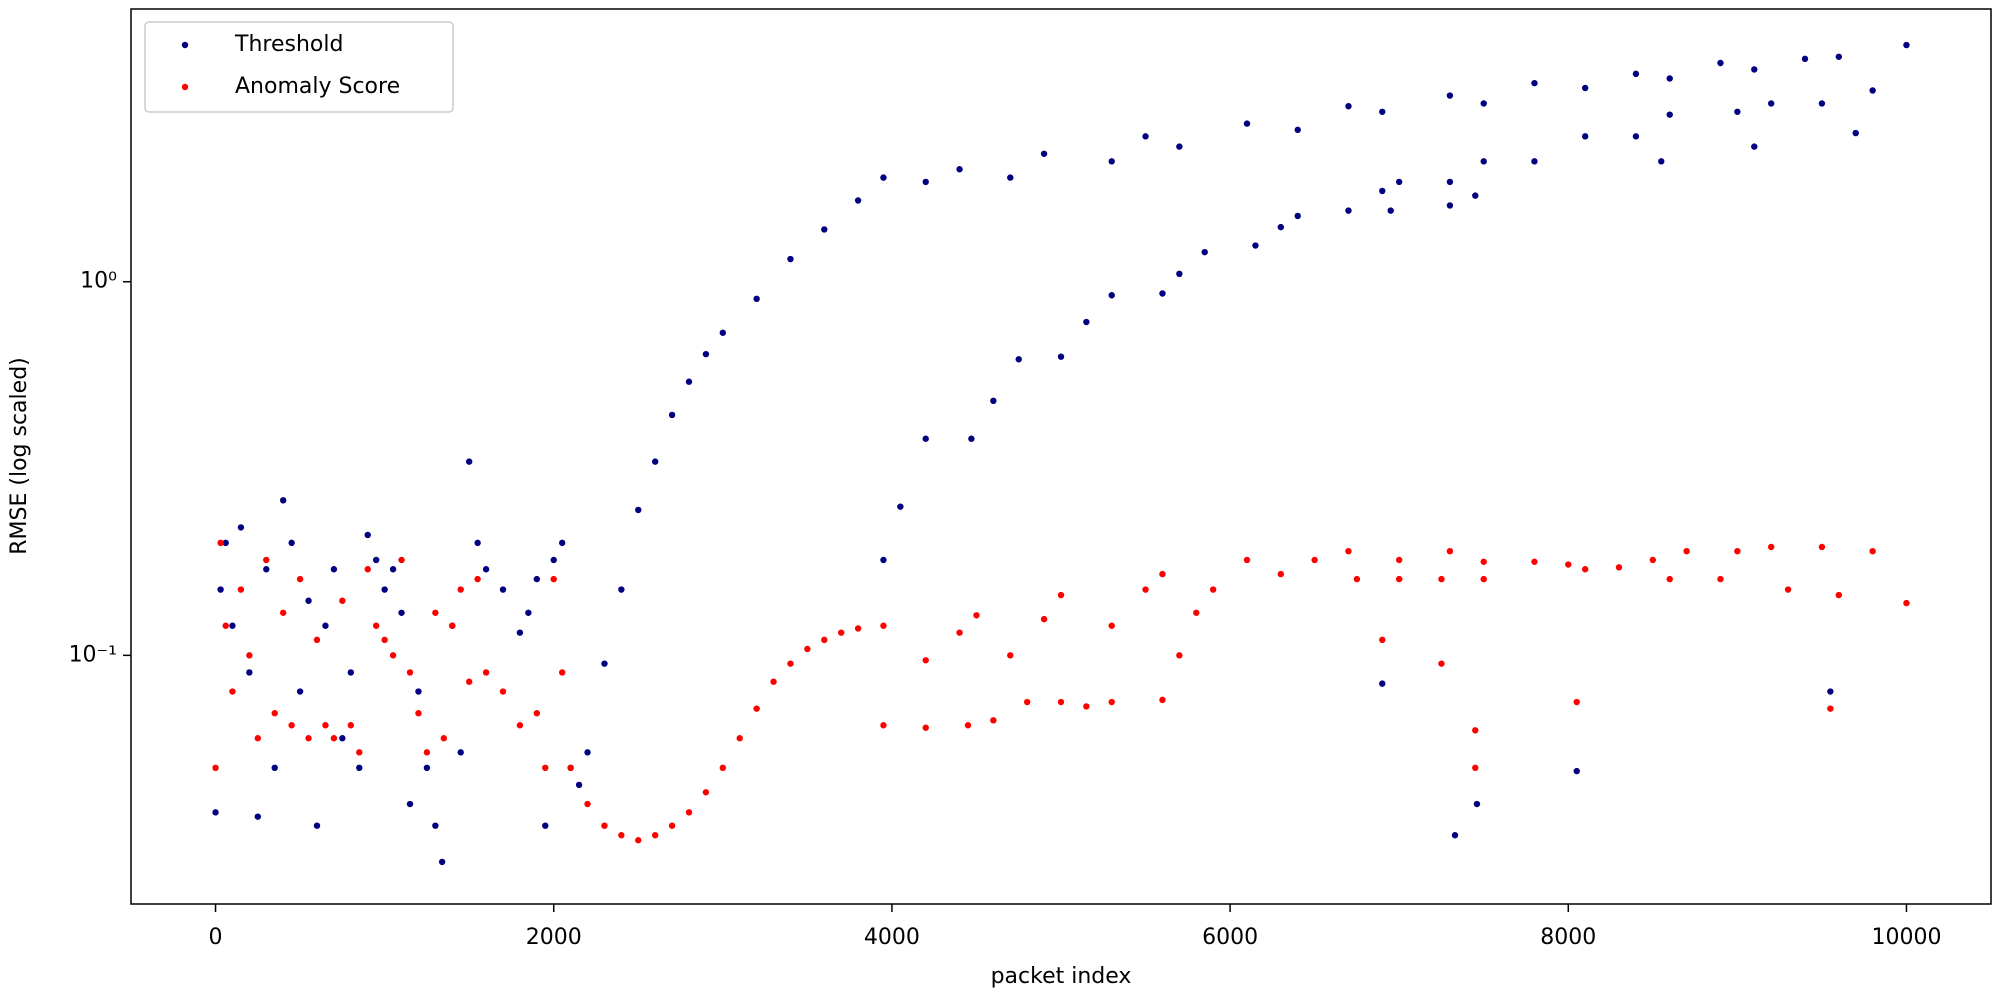 Image resolution: width=2000 pixels, height=1000 pixels. Describe the element at coordinates (892, 937) in the screenshot. I see `x-tick-label: 4000` at that location.